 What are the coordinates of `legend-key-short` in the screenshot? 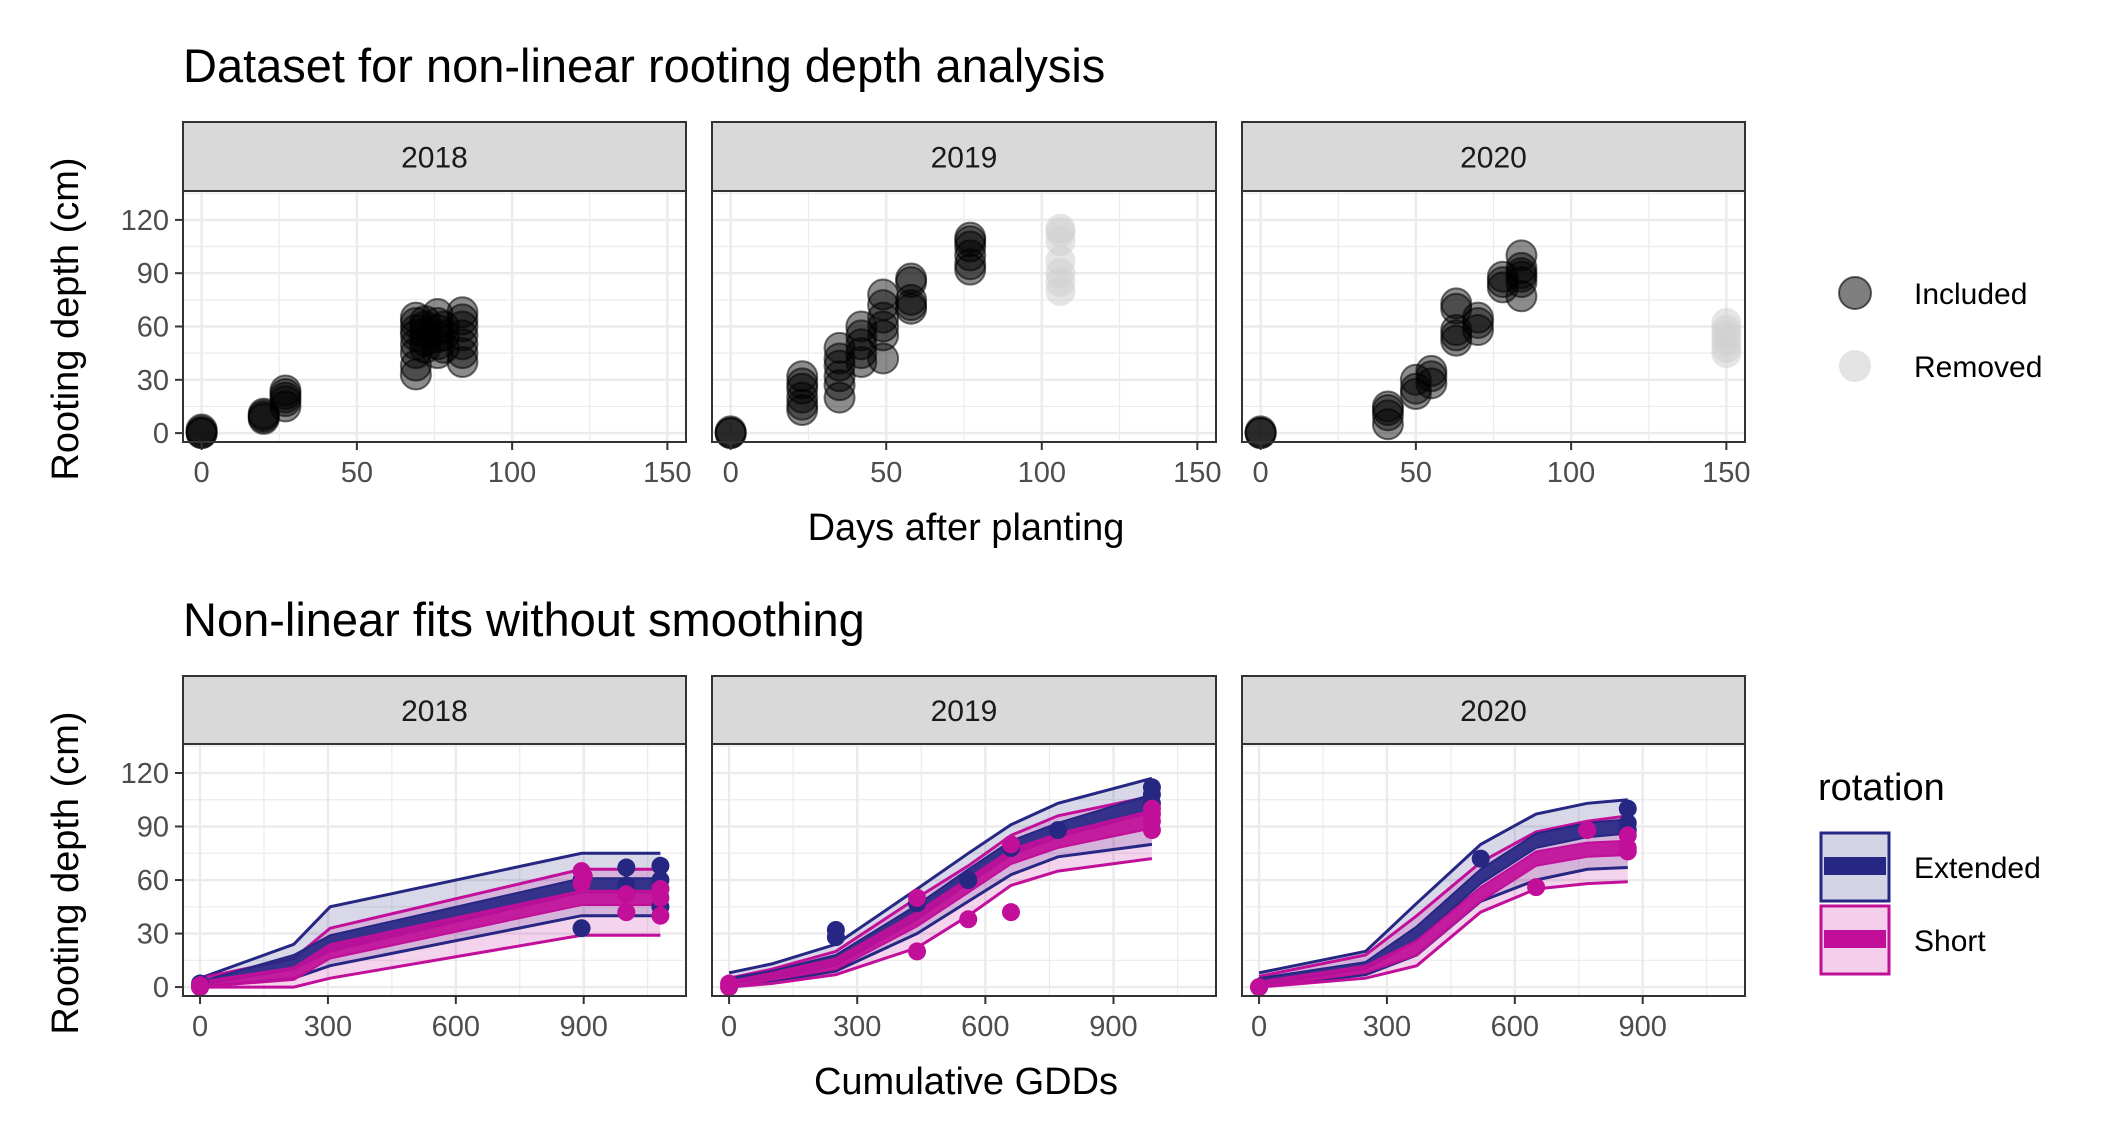 It's located at (1855, 940).